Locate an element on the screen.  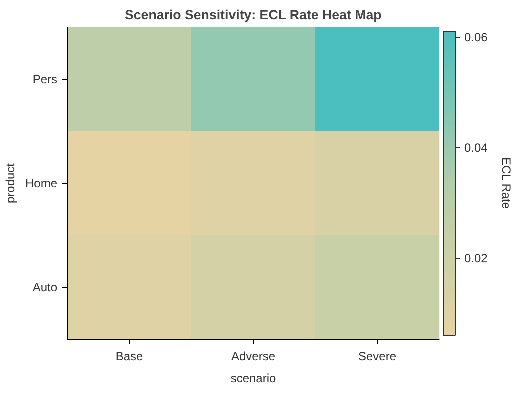
color-bar-label: 0.06 is located at coordinates (476, 37).